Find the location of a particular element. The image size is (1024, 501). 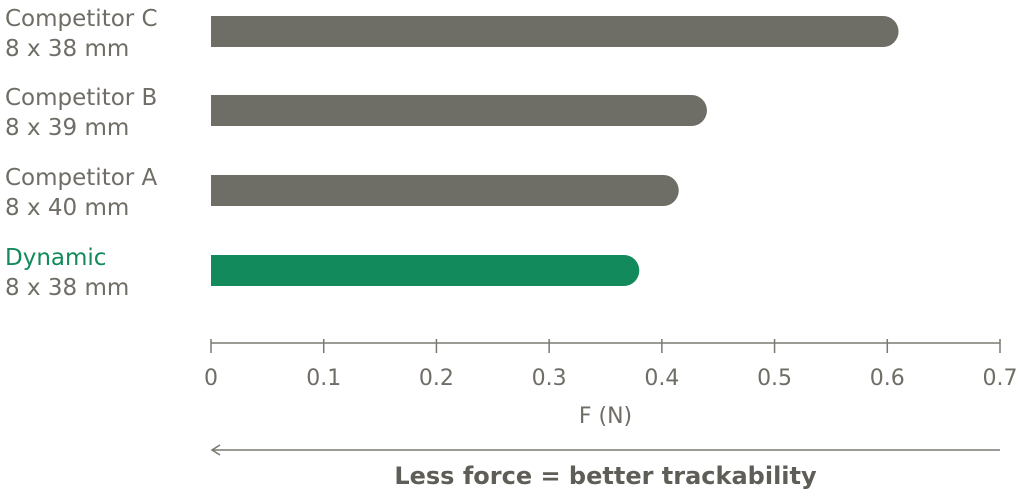

arrow-head-icon is located at coordinates (215, 450).